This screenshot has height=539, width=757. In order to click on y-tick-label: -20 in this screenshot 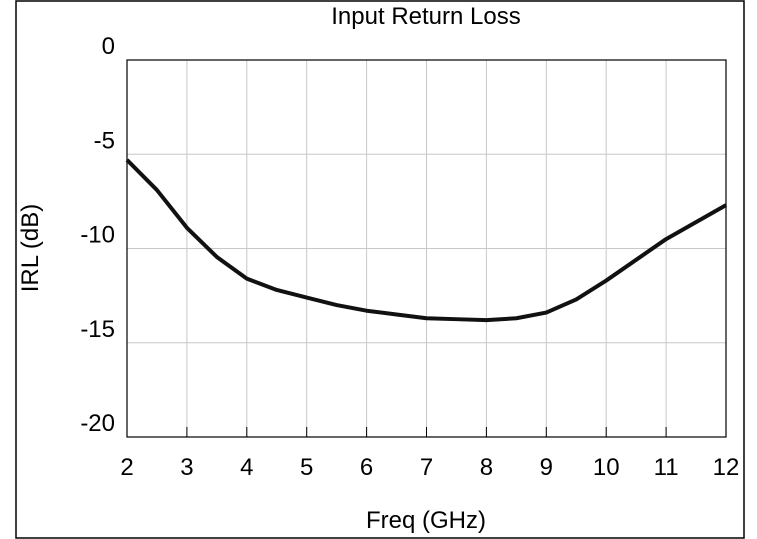, I will do `click(97, 423)`.